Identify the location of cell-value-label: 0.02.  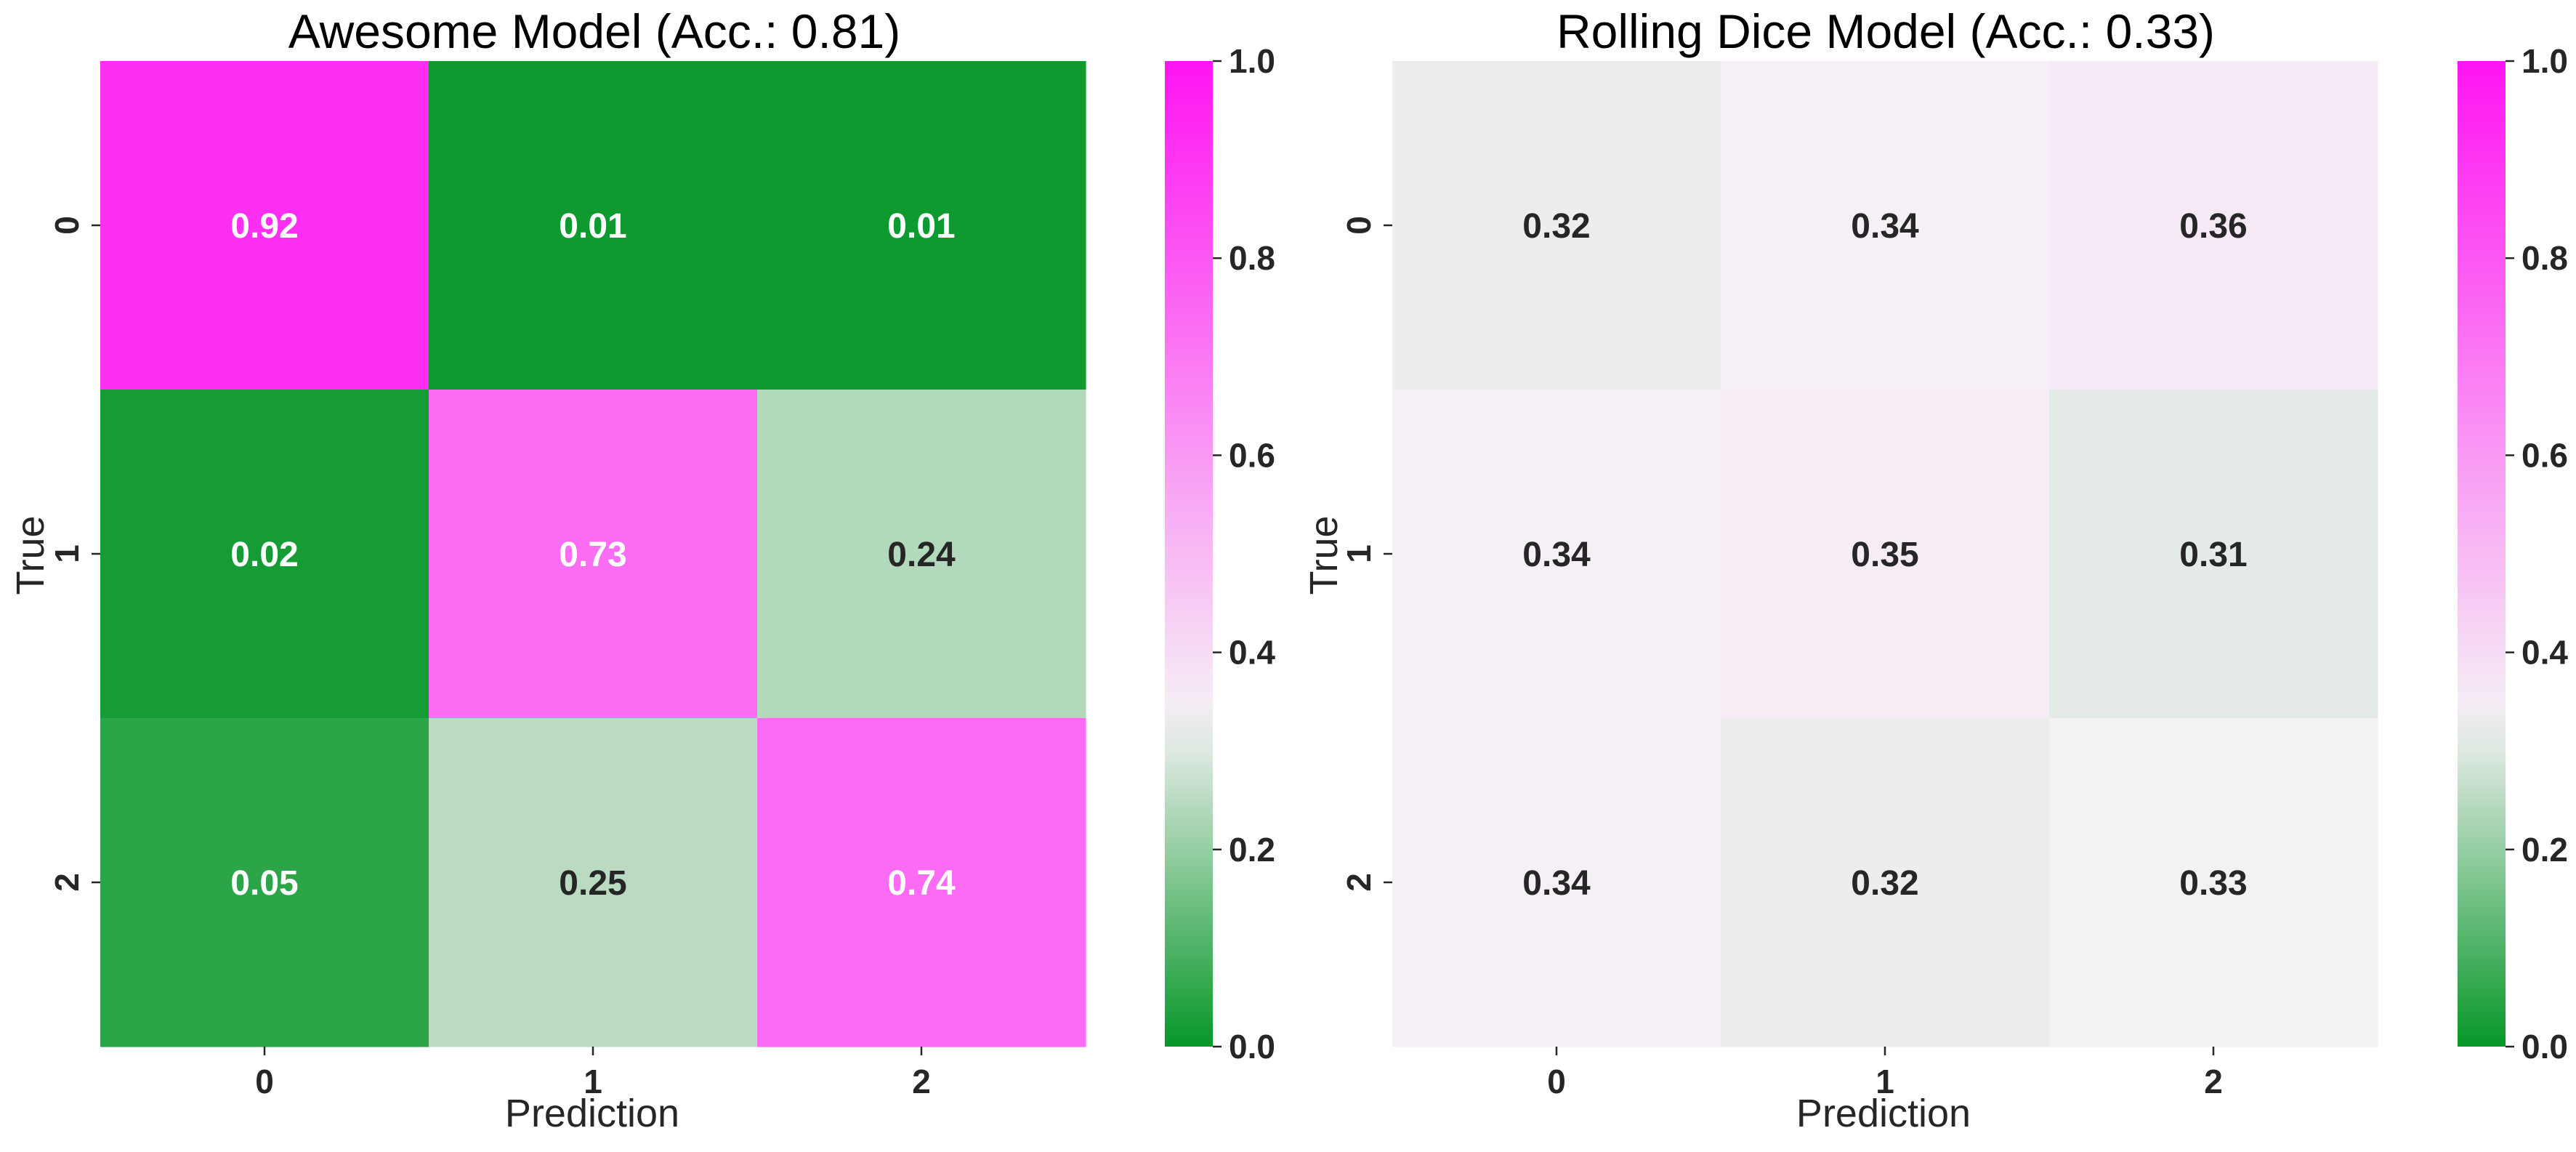
(264, 555).